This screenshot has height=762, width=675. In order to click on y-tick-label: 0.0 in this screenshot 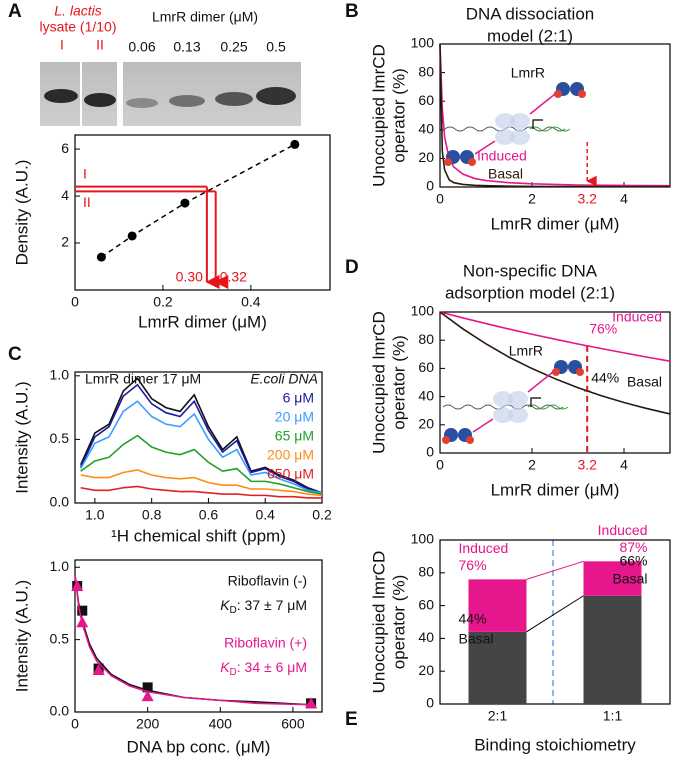, I will do `click(60, 711)`.